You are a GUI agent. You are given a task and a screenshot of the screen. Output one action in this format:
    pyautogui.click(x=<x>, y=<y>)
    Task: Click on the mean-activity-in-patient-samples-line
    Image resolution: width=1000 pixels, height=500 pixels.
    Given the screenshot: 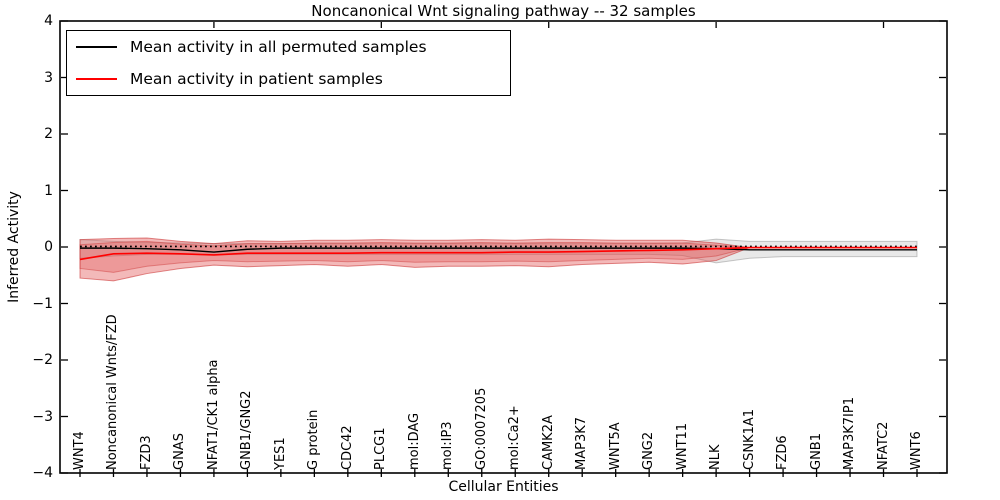 What is the action you would take?
    pyautogui.click(x=498, y=253)
    